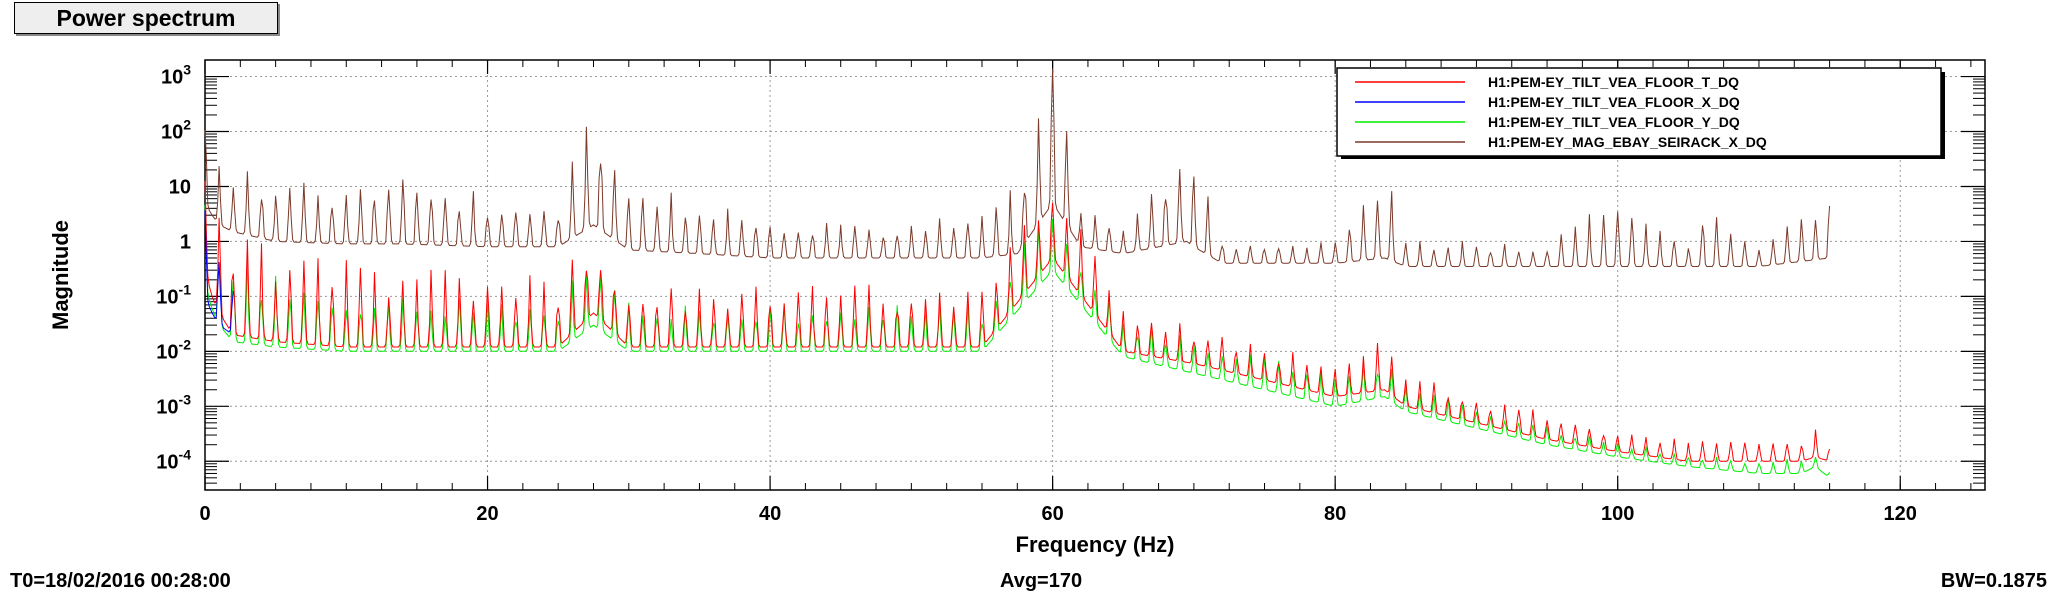  Describe the element at coordinates (770, 514) in the screenshot. I see `x-tick-label: 40` at that location.